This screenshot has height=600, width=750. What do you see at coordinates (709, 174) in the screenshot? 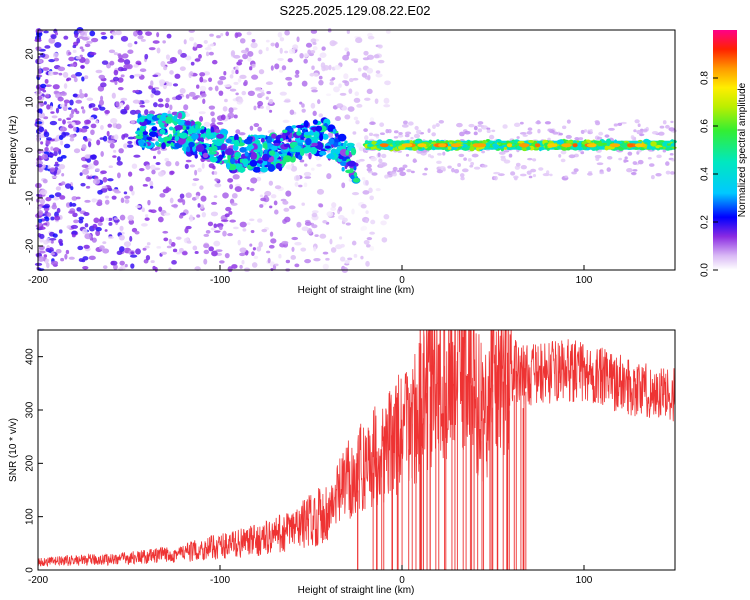
I see `colorbar-ticks: 0.0 0.2 0.4 0.6 0.8` at bounding box center [709, 174].